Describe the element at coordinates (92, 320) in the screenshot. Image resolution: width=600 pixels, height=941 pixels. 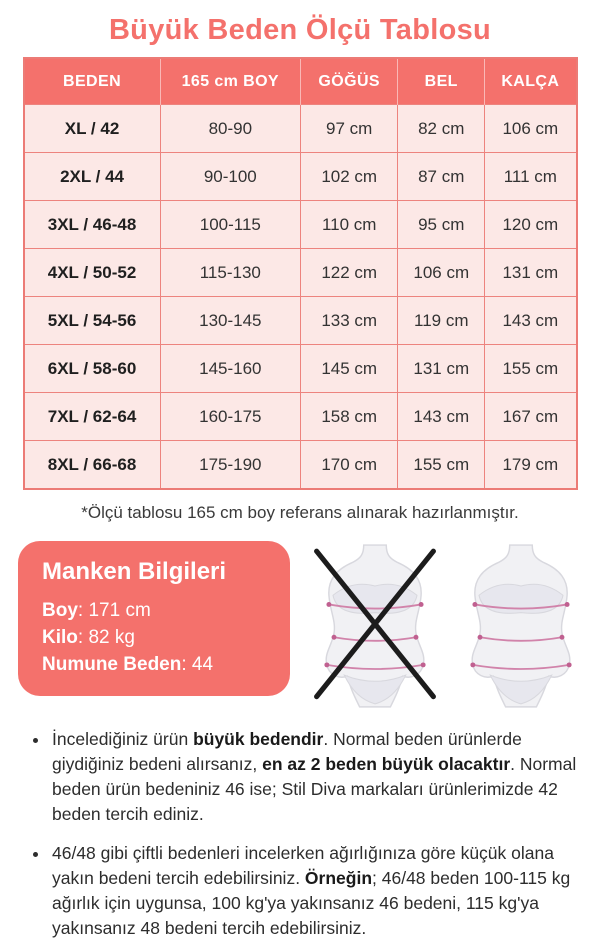
I see `size-cell: 5XL / 54-56` at that location.